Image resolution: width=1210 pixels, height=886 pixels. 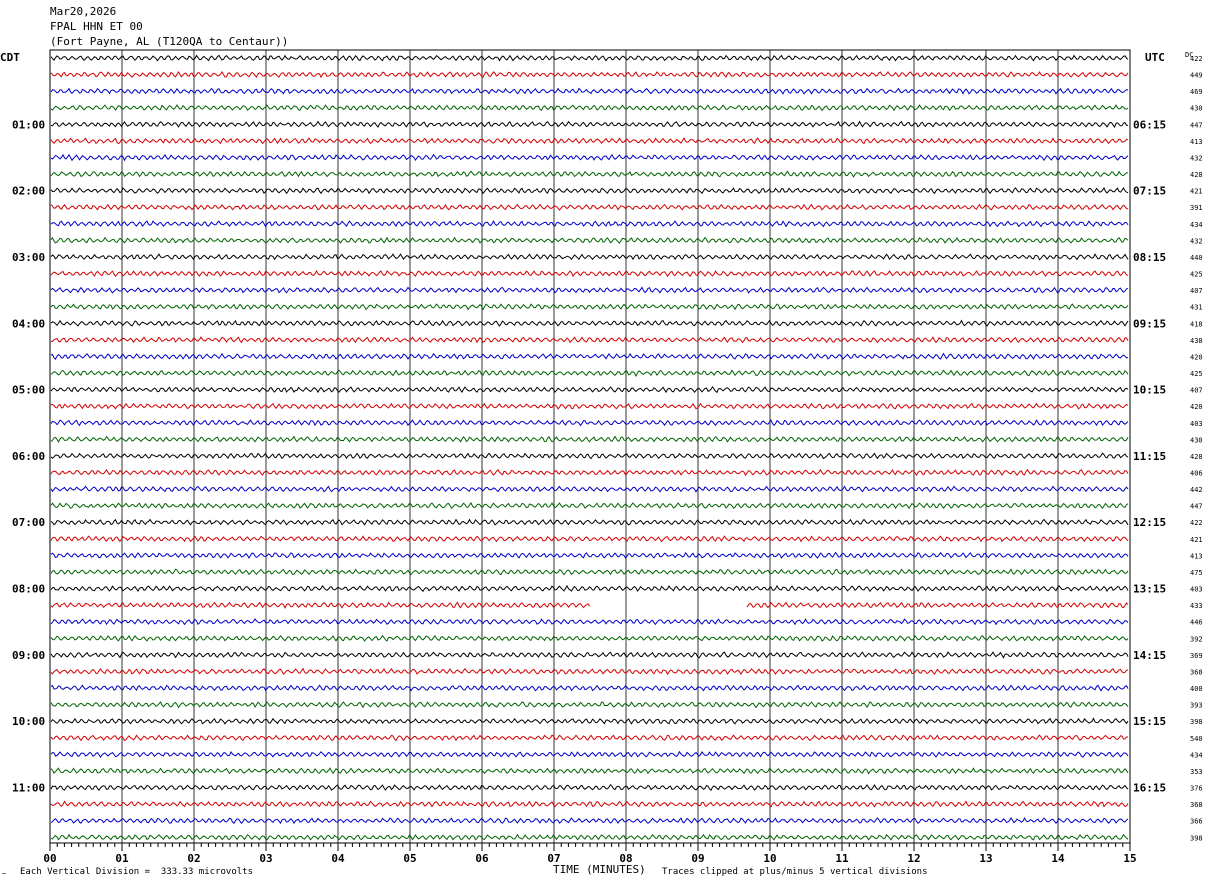 I want to click on dc-value: 430, so click(x=1196, y=440).